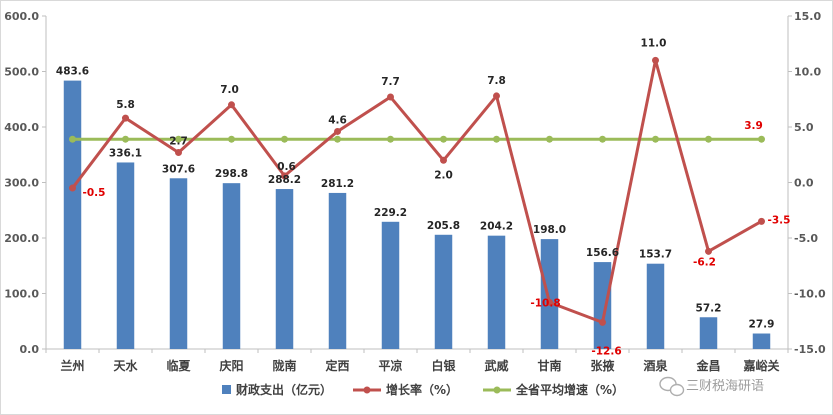 The image size is (833, 415). What do you see at coordinates (125, 105) in the screenshot?
I see `growth-rate-label: 5.8` at bounding box center [125, 105].